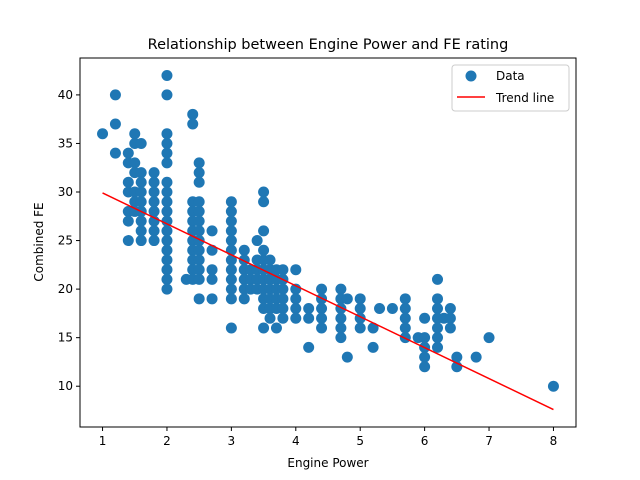 This screenshot has width=640, height=480. What do you see at coordinates (471, 76) in the screenshot?
I see `legend-marker-data` at bounding box center [471, 76].